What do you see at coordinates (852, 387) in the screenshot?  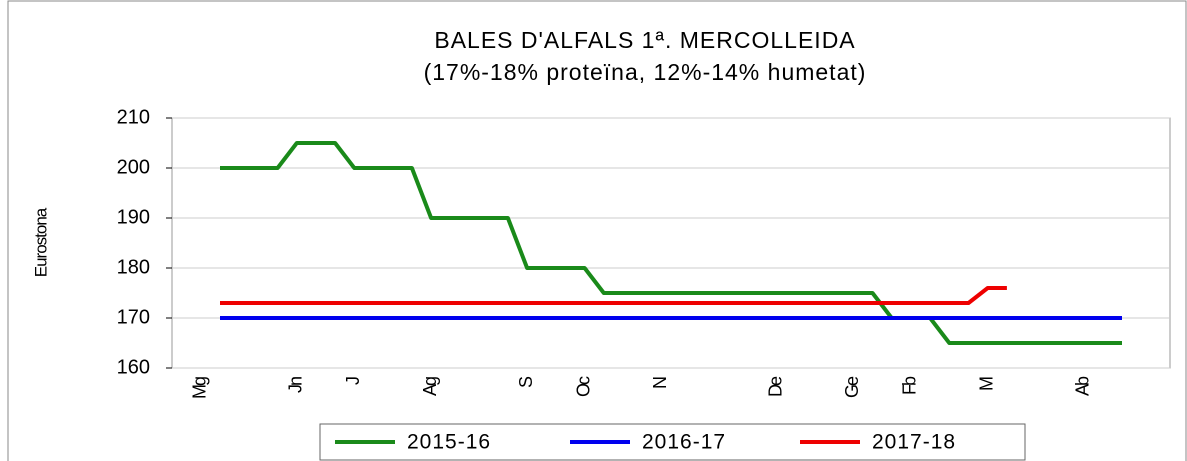 I see `x-tick-label: Ge` at bounding box center [852, 387].